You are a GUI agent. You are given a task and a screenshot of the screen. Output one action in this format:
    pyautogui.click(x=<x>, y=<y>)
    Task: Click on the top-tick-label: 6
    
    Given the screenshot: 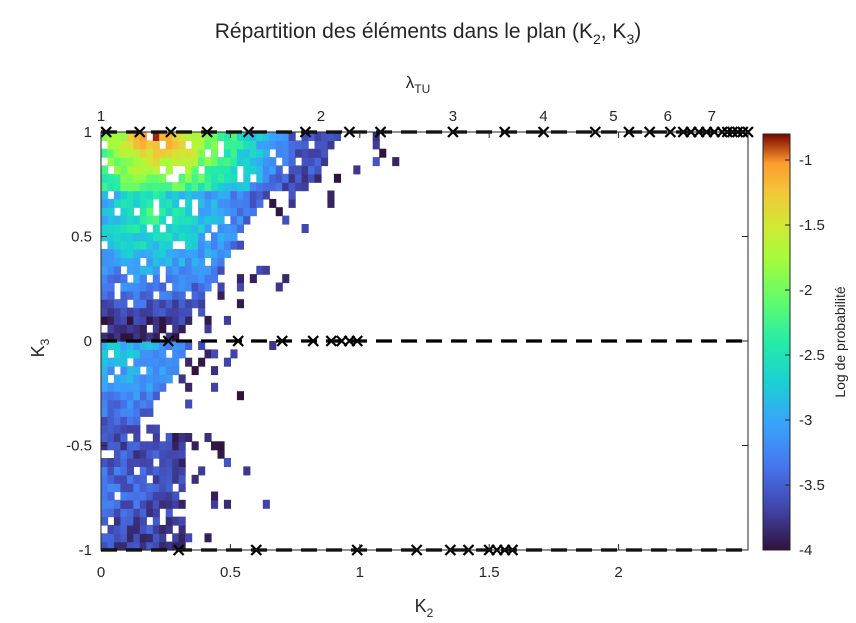 What is the action you would take?
    pyautogui.click(x=668, y=116)
    